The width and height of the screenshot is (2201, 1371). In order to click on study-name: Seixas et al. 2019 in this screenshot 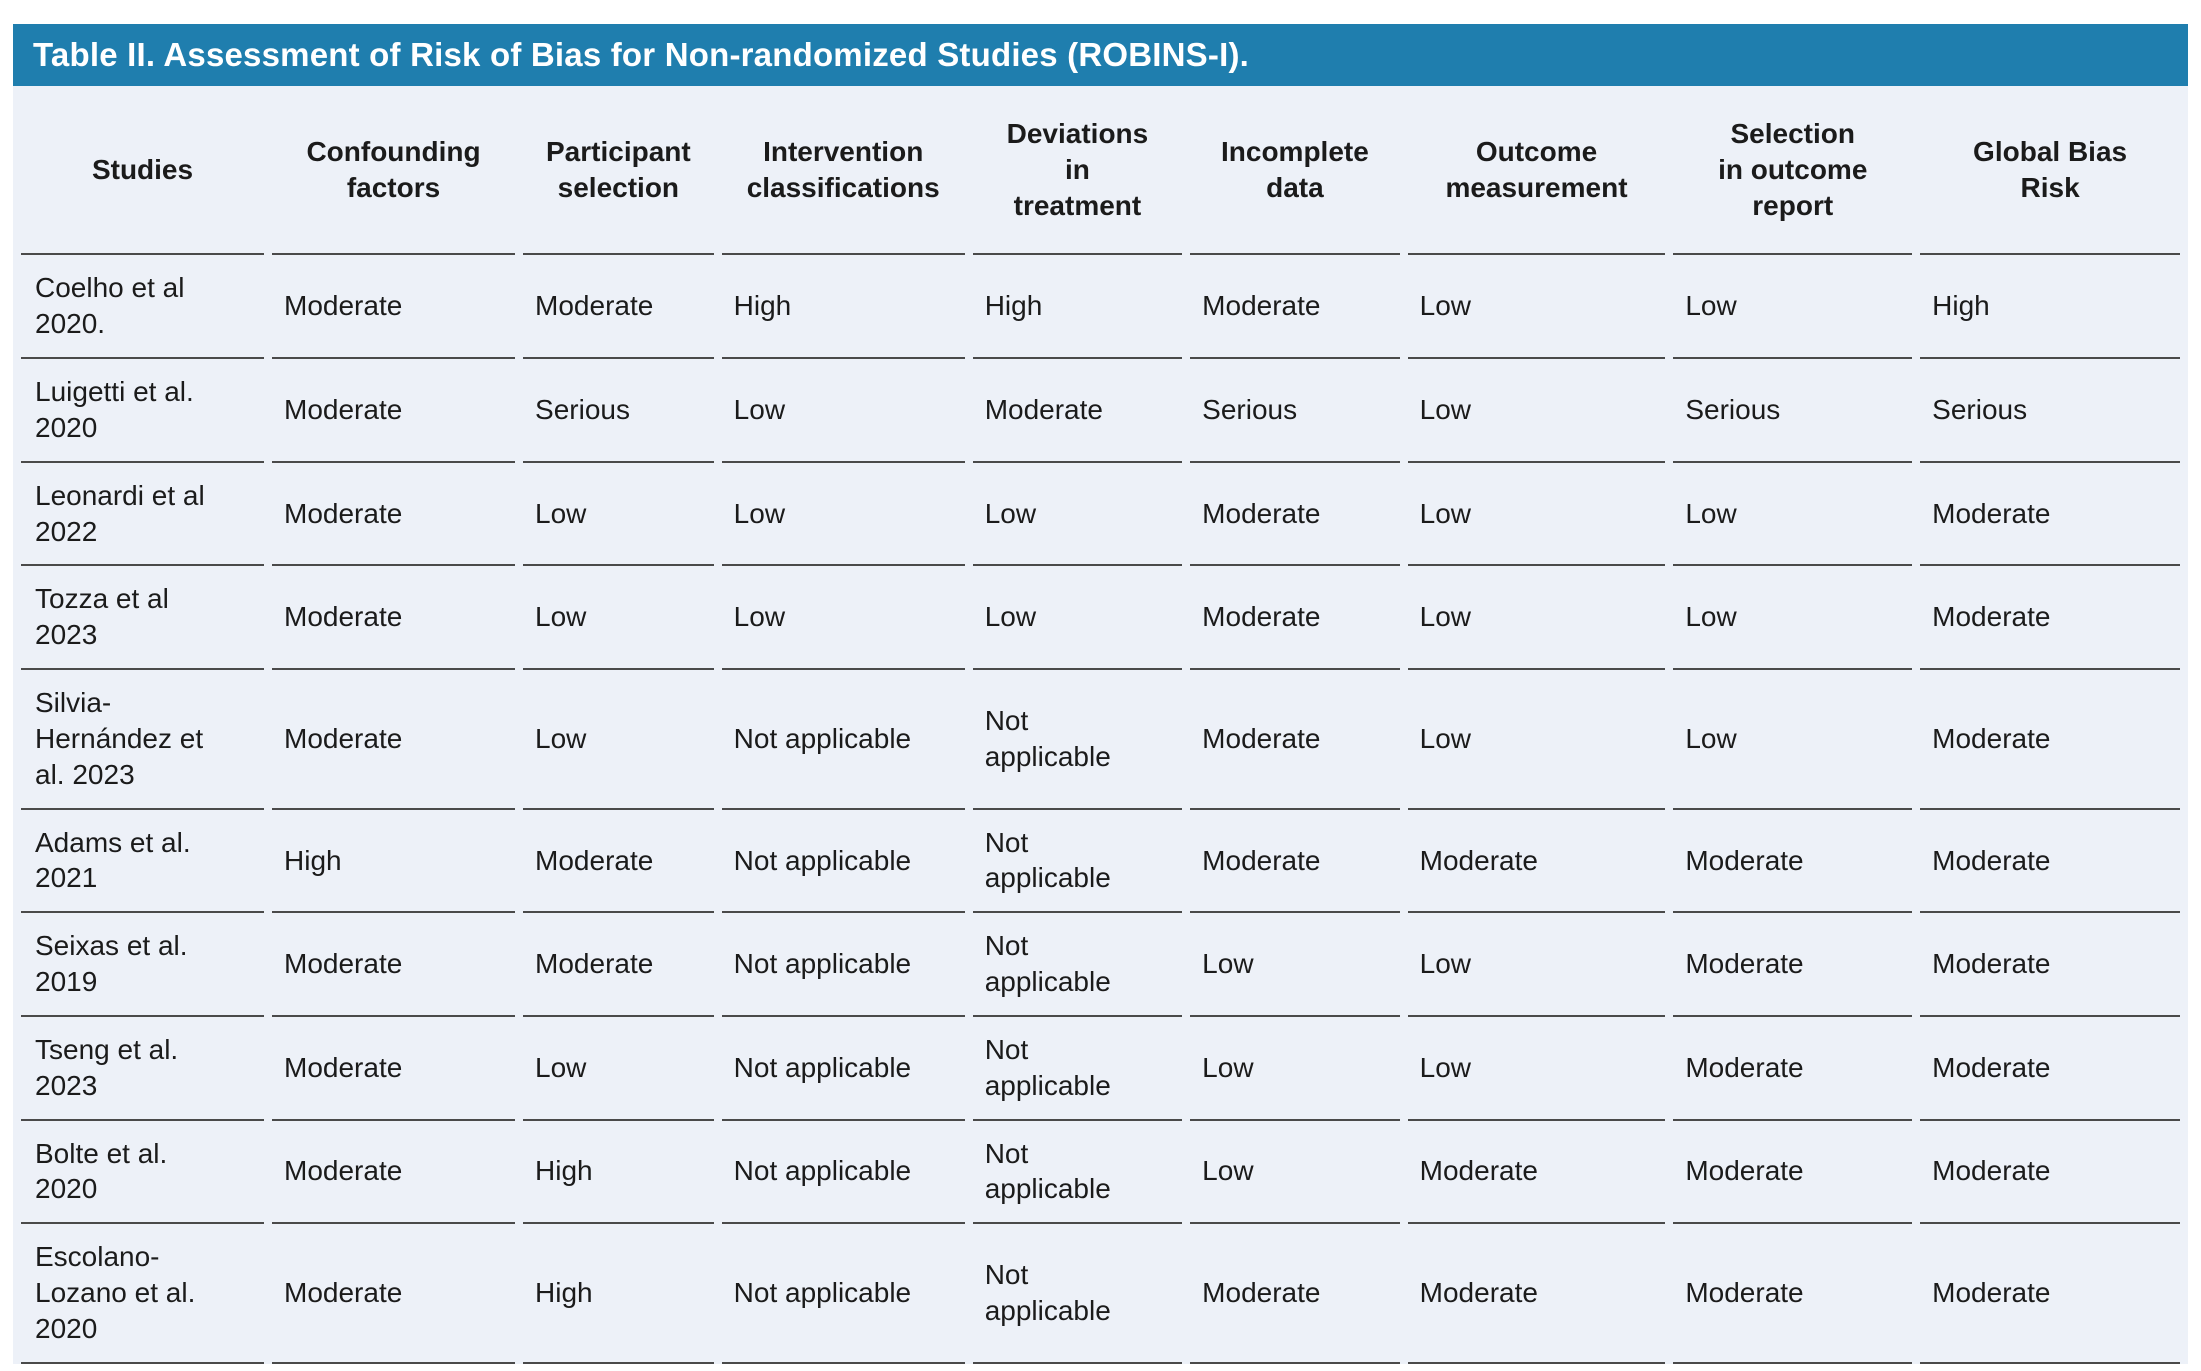, I will do `click(143, 965)`.